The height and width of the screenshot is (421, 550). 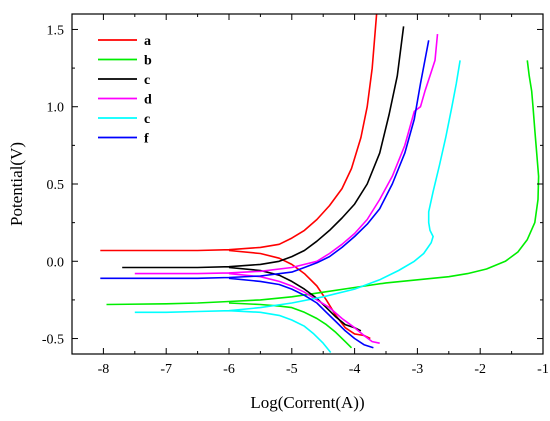 I want to click on x-tick-label: -5, so click(x=292, y=369).